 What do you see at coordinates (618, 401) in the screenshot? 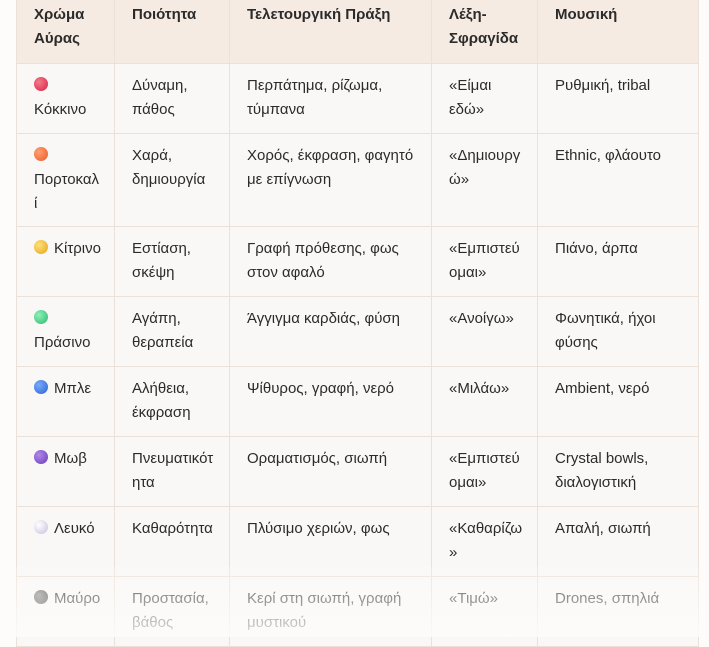
I see `table-cell: Ambient, νερό` at bounding box center [618, 401].